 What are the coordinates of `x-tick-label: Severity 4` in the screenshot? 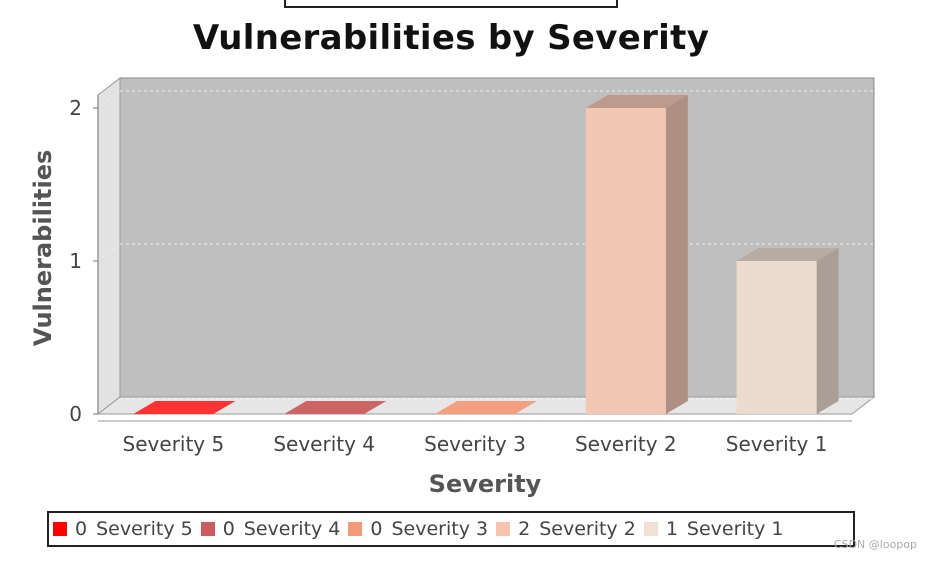 It's located at (324, 444).